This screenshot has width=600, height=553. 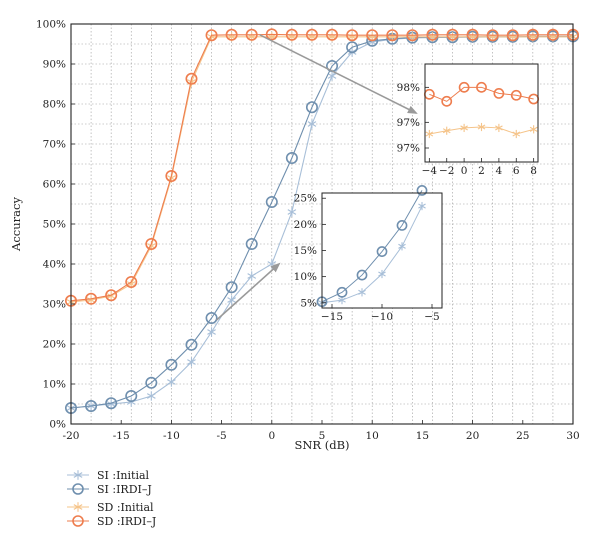 I want to click on y-tick-label: 98%, so click(x=408, y=88).